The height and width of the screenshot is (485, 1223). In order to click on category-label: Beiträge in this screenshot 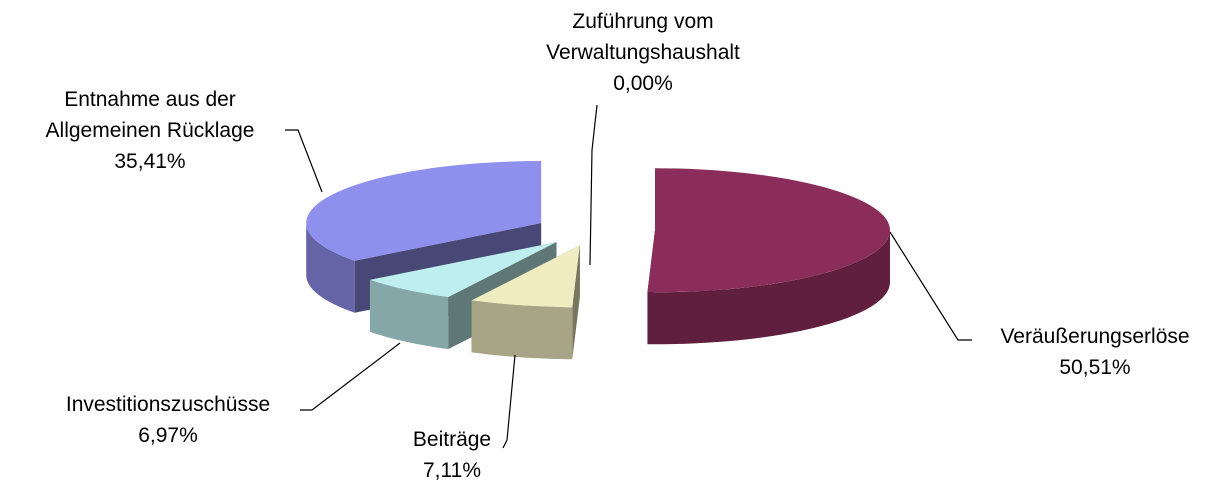, I will do `click(452, 439)`.